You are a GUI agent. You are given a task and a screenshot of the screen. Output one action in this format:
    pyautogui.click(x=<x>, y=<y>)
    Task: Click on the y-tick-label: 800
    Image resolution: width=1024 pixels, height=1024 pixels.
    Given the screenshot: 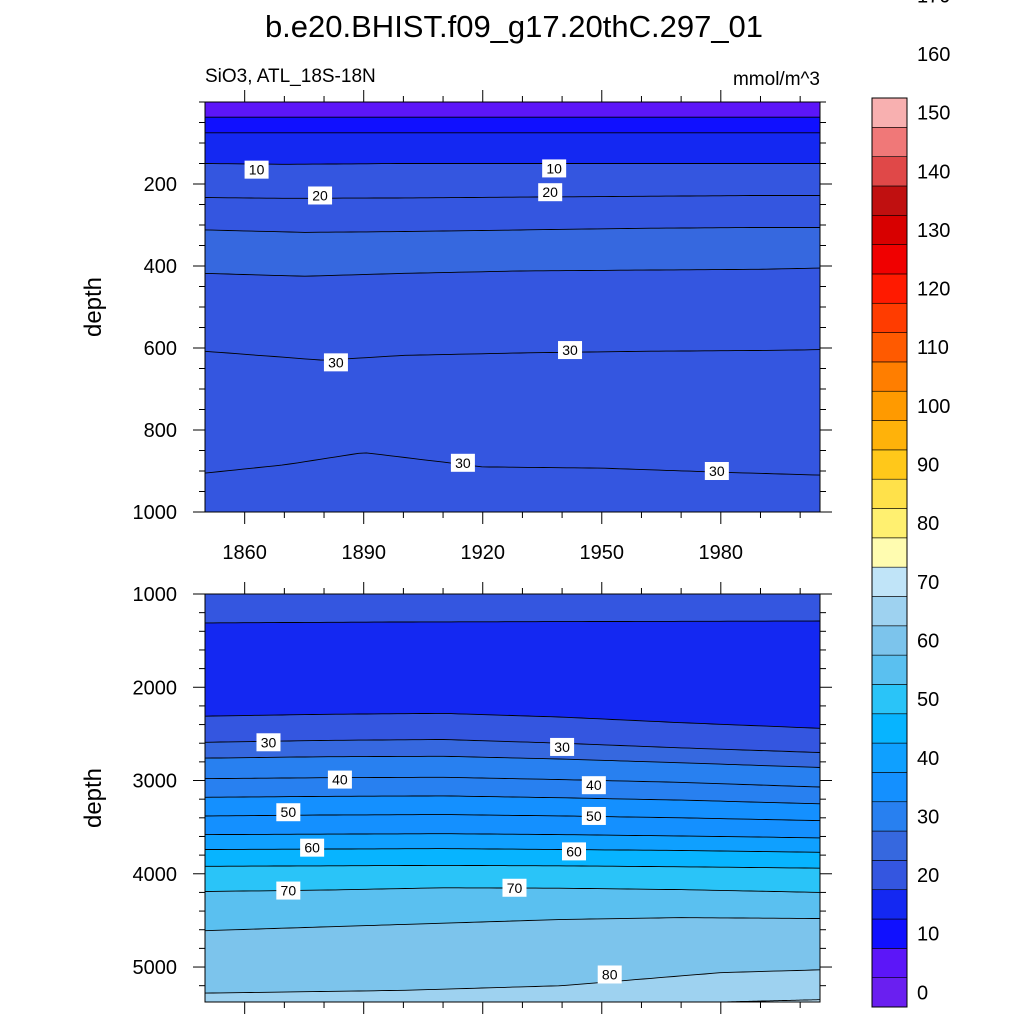 What is the action you would take?
    pyautogui.click(x=160, y=431)
    